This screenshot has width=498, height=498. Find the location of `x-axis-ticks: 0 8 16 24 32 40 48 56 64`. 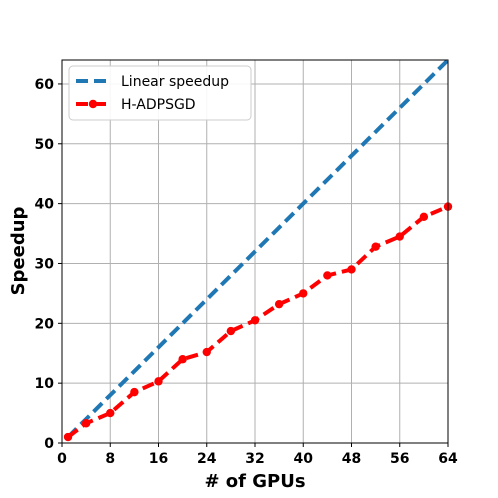

x-axis-ticks: 0 8 16 24 32 40 48 56 64 is located at coordinates (257, 455).